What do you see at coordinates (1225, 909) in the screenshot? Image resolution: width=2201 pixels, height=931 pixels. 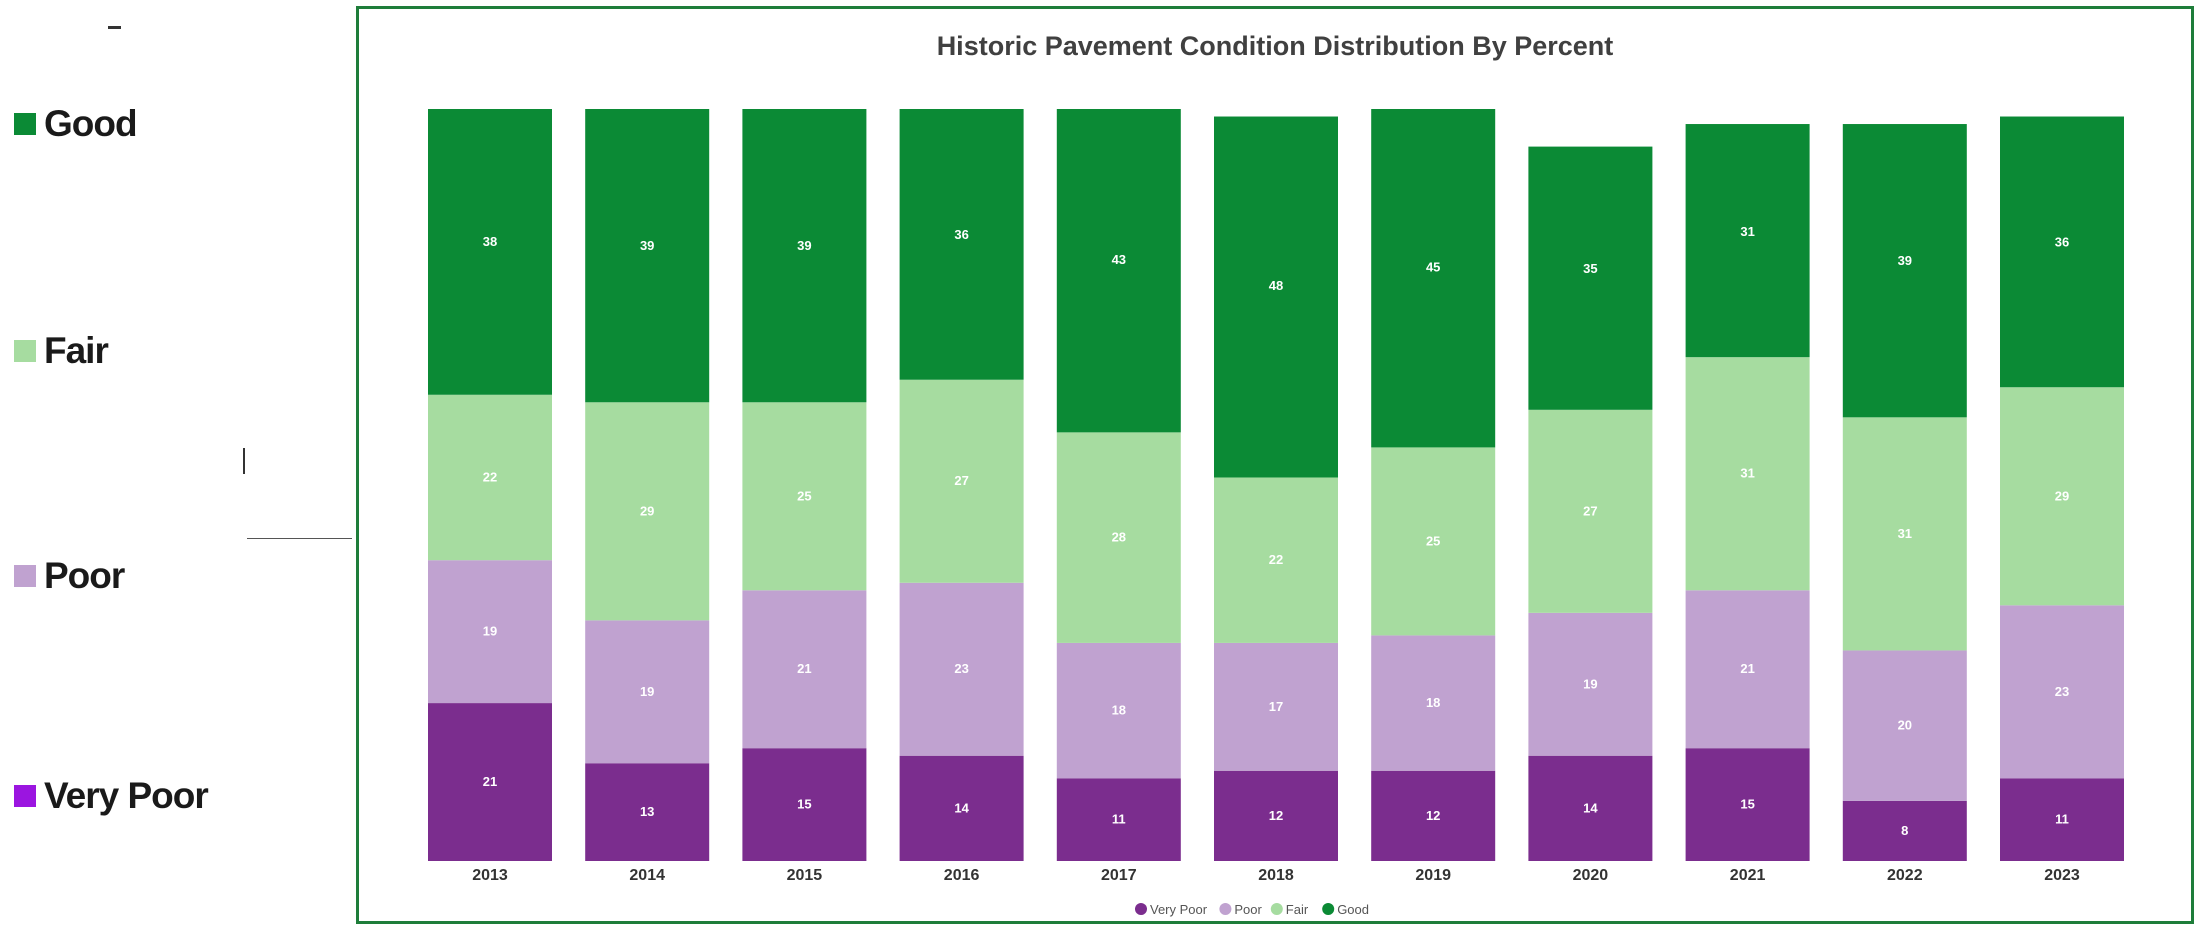 I see `legend-marker-poor-icon` at bounding box center [1225, 909].